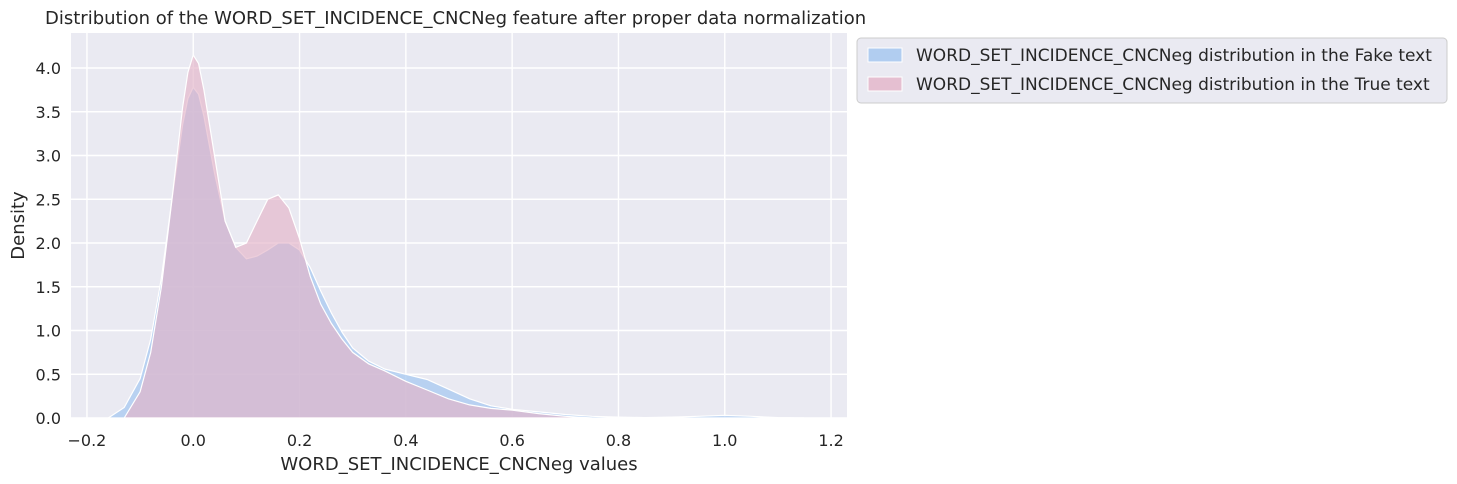  I want to click on y-tick-label: 0.0, so click(48, 418).